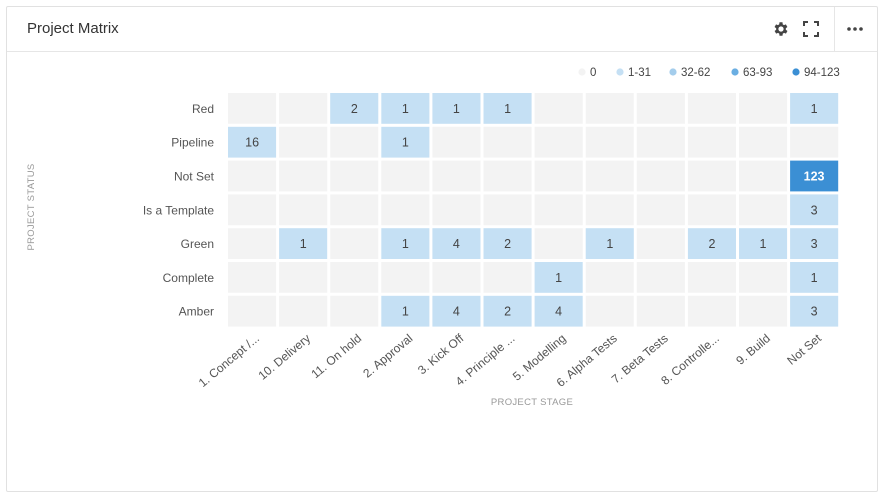 The height and width of the screenshot is (496, 884). I want to click on gear-icon, so click(781, 29).